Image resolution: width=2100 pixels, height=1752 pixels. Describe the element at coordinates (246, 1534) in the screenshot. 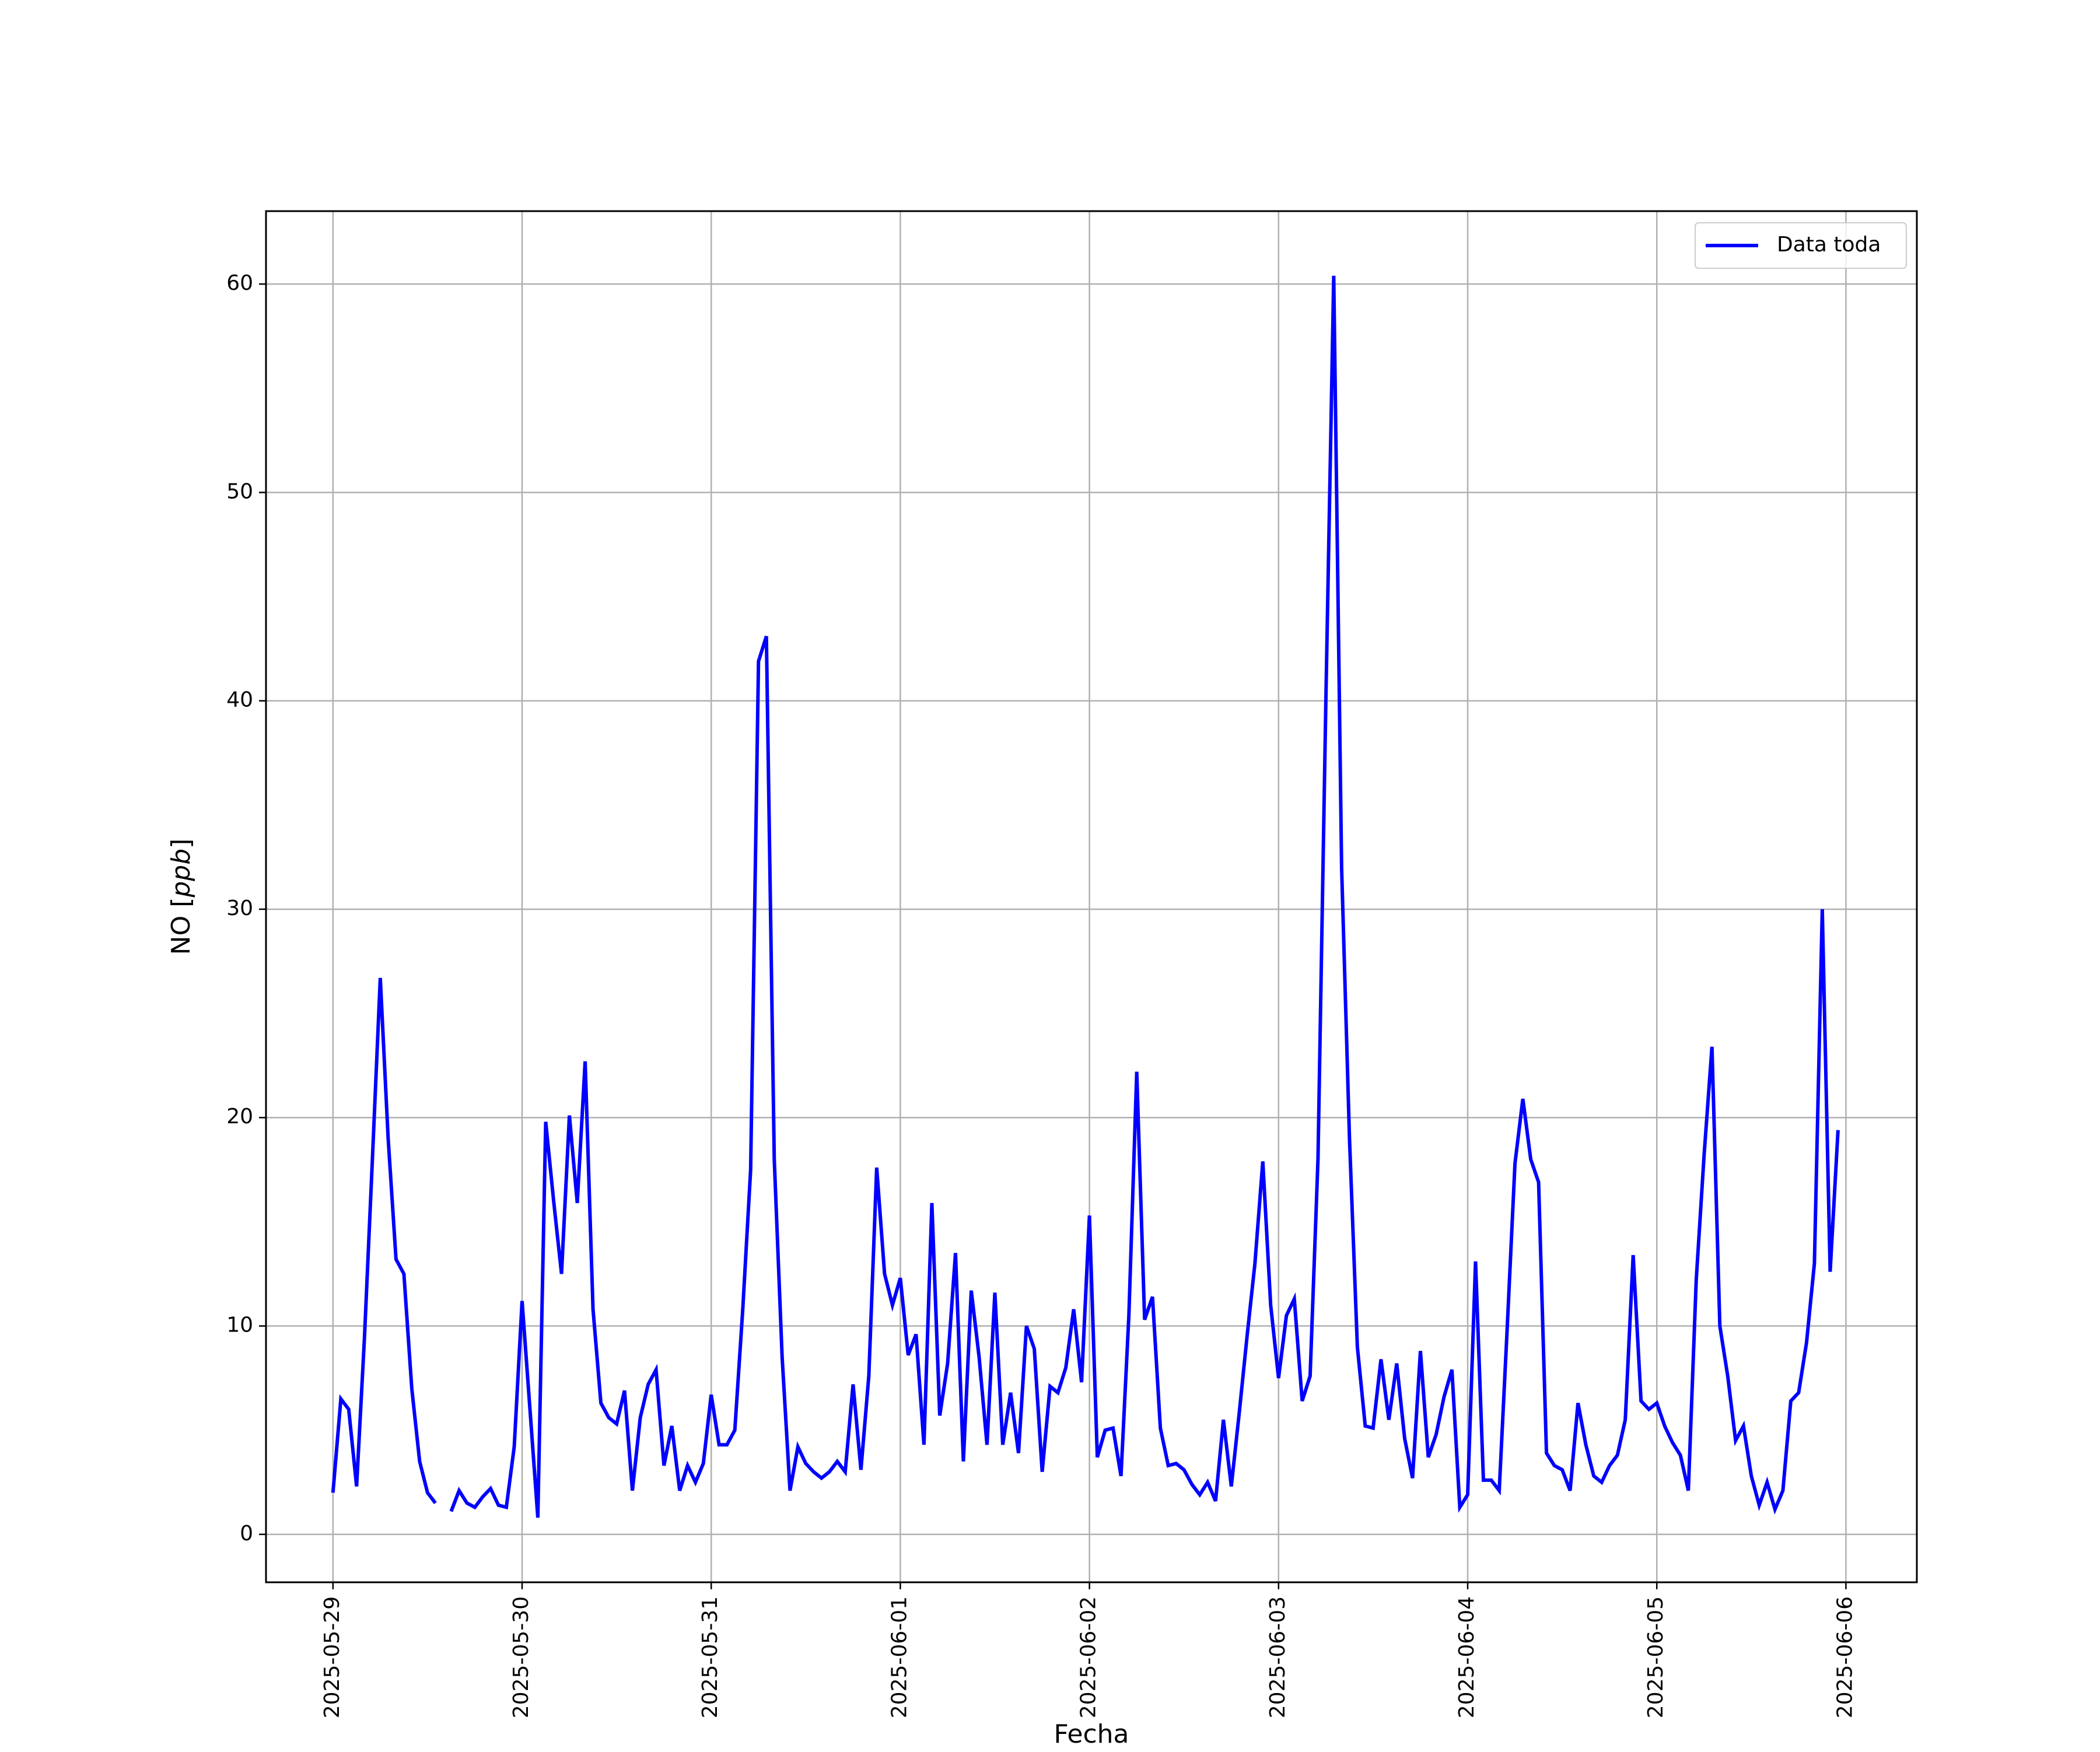

I see `y-tick-label: 0` at that location.